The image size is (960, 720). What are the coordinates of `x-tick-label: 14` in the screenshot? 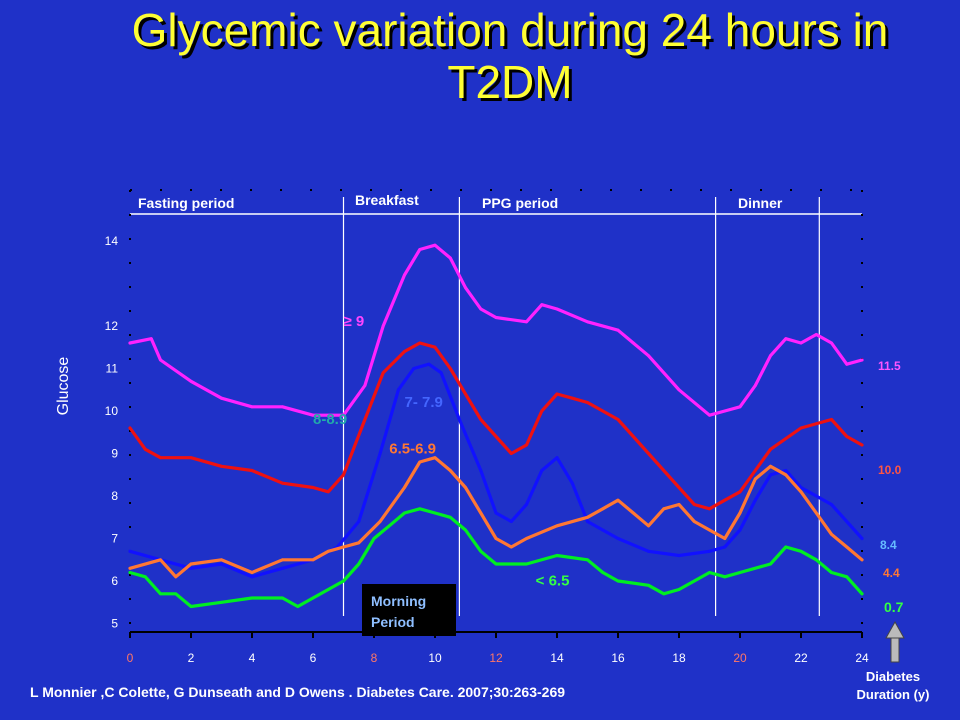 It's located at (557, 658).